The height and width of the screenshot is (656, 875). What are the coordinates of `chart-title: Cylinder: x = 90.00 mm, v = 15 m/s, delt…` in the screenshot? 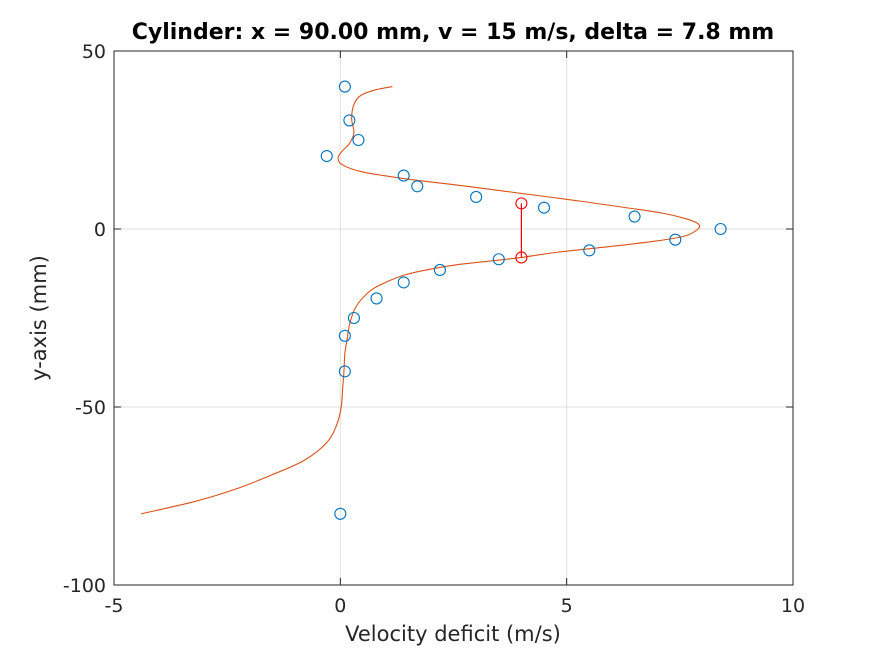 It's located at (453, 32).